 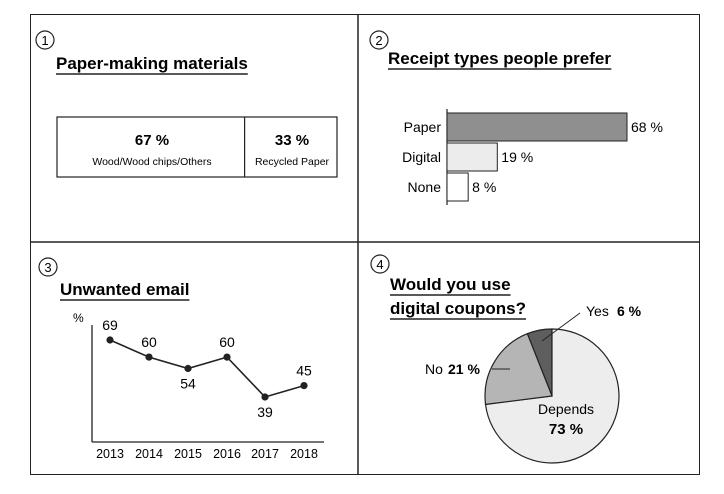 What do you see at coordinates (647, 127) in the screenshot?
I see `bar-value-label: 68 %` at bounding box center [647, 127].